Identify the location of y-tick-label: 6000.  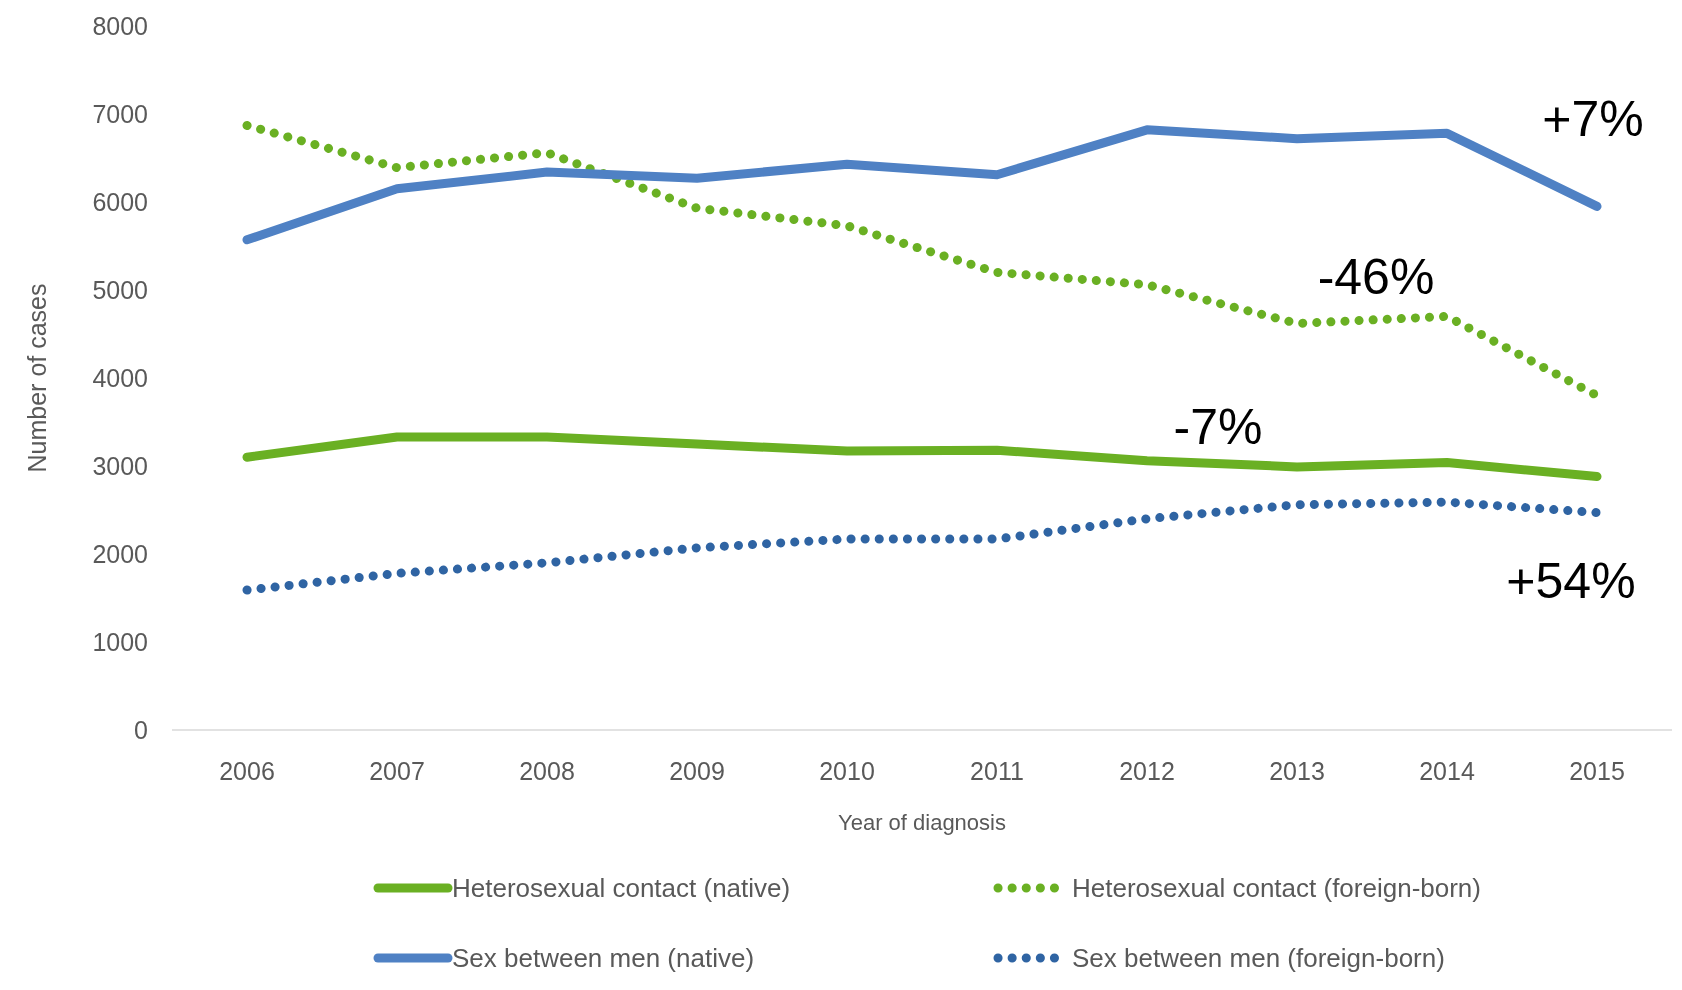
(120, 201).